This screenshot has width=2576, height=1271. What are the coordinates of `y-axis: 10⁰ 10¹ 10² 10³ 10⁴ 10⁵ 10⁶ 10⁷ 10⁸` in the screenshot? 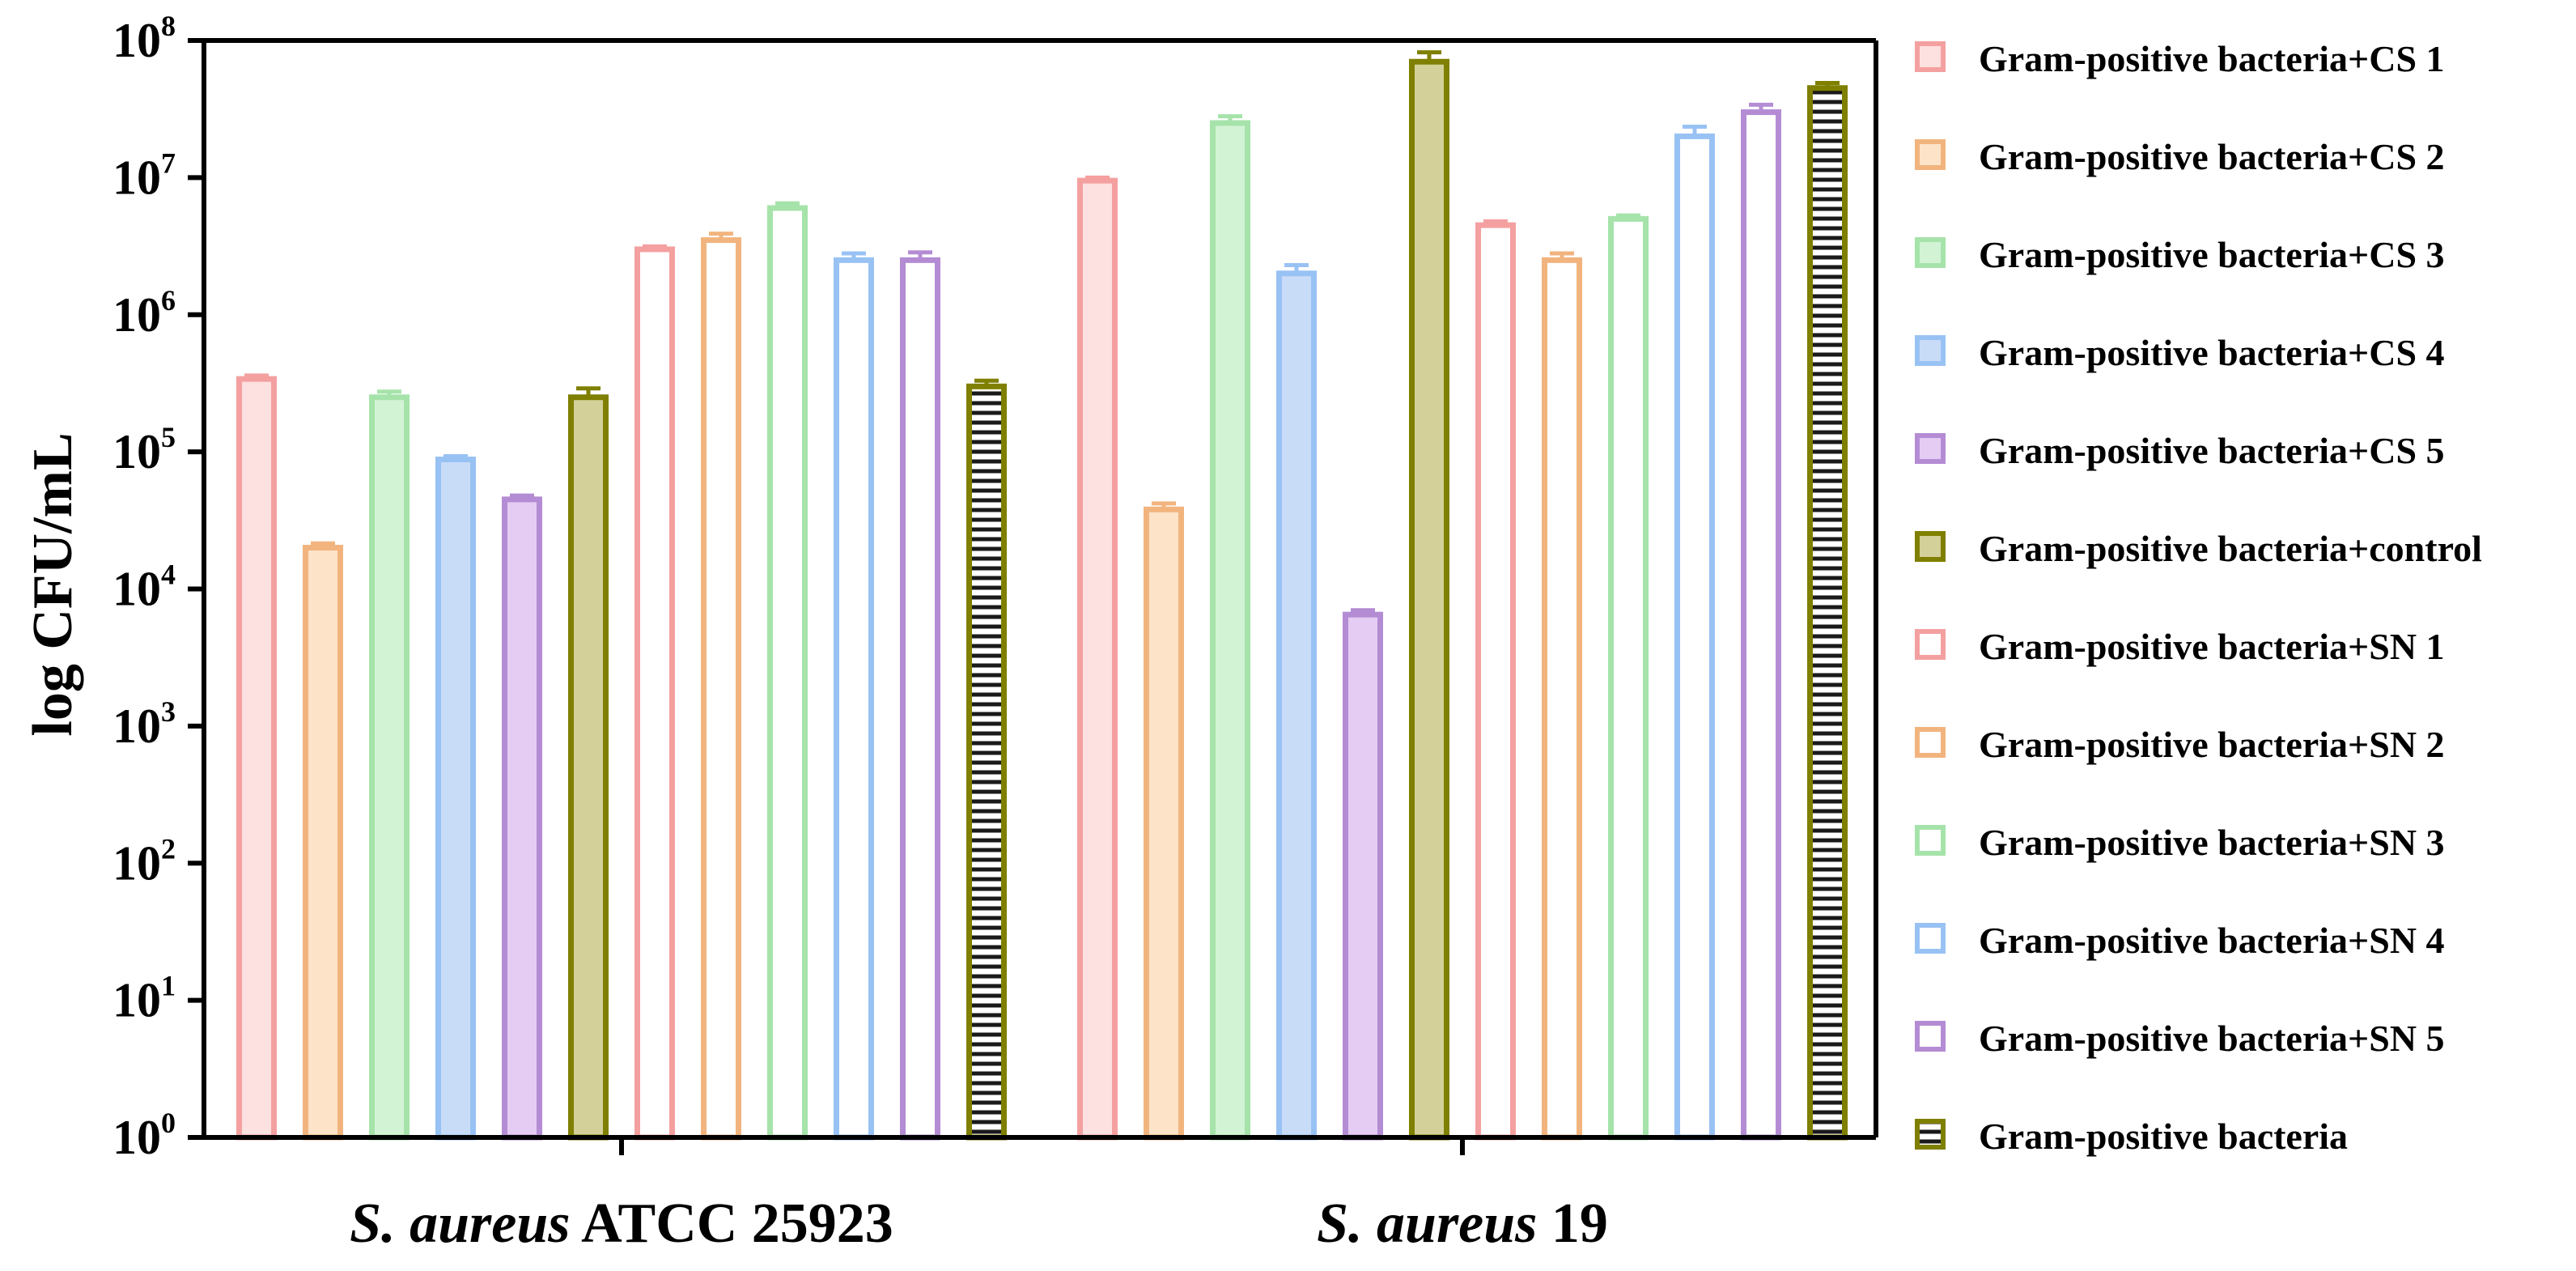 It's located at (159, 587).